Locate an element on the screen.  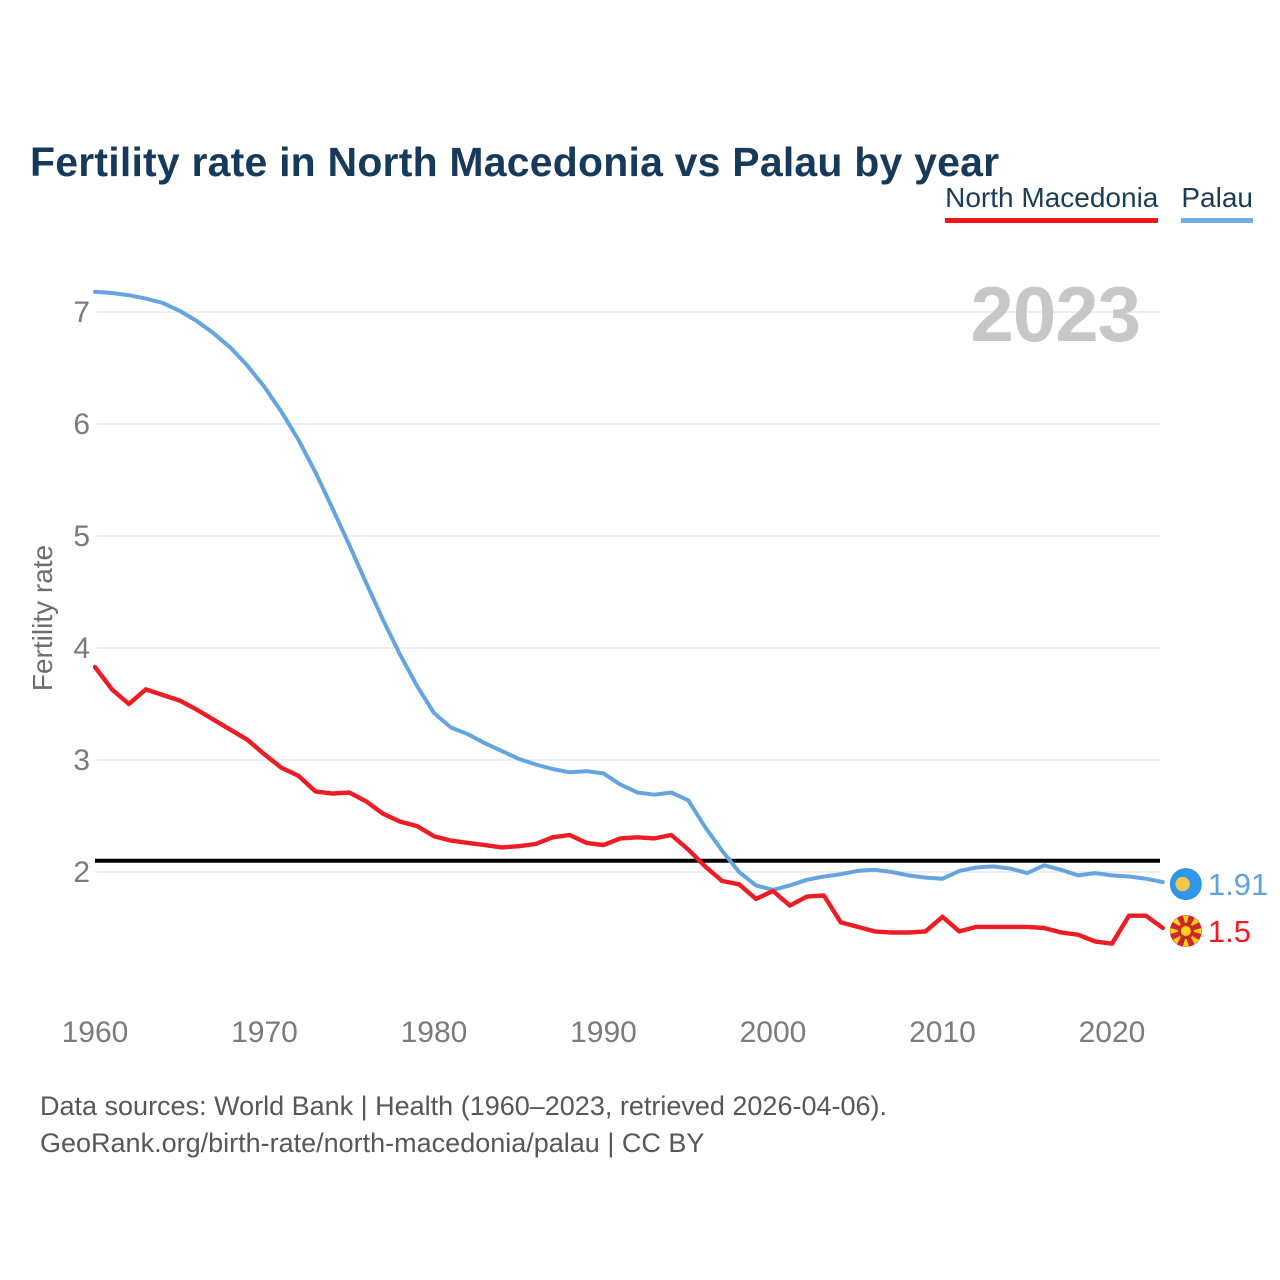
y-tick-label: 3 is located at coordinates (81, 760).